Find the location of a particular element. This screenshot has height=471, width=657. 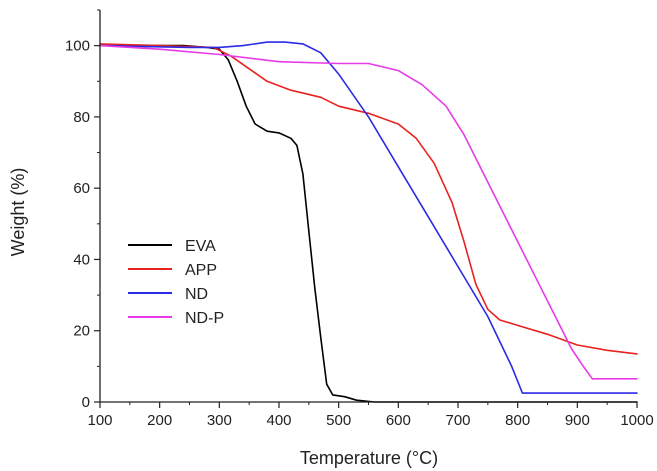

x-tick-label: 900 is located at coordinates (577, 420).